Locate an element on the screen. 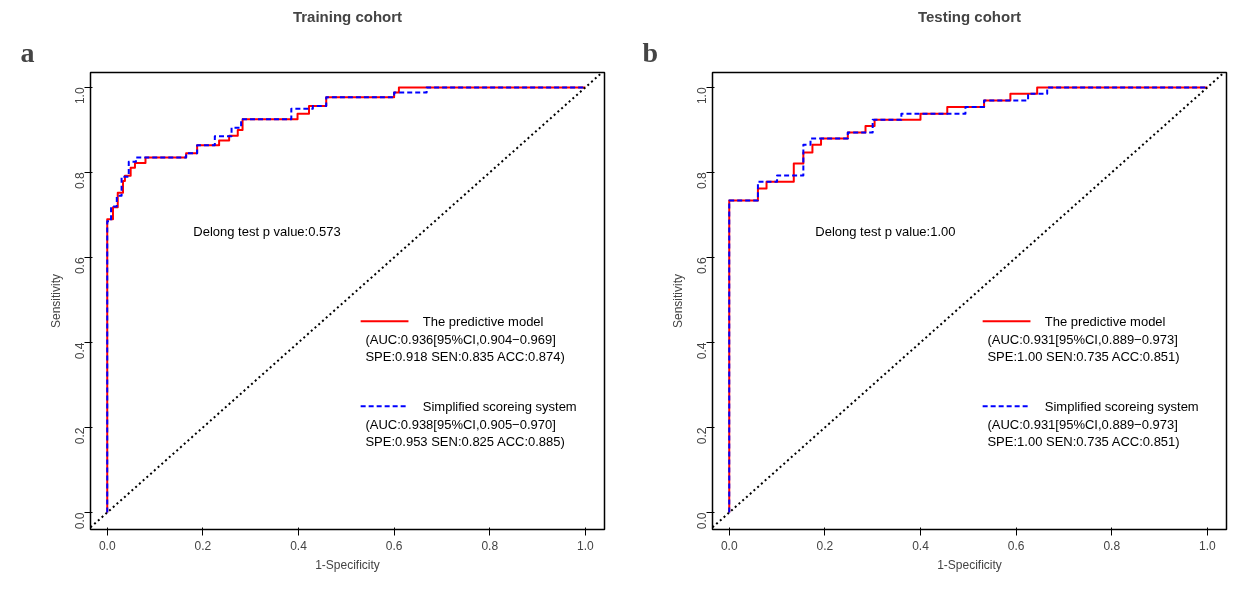 This screenshot has height=601, width=1244. text: a is located at coordinates (27, 52).